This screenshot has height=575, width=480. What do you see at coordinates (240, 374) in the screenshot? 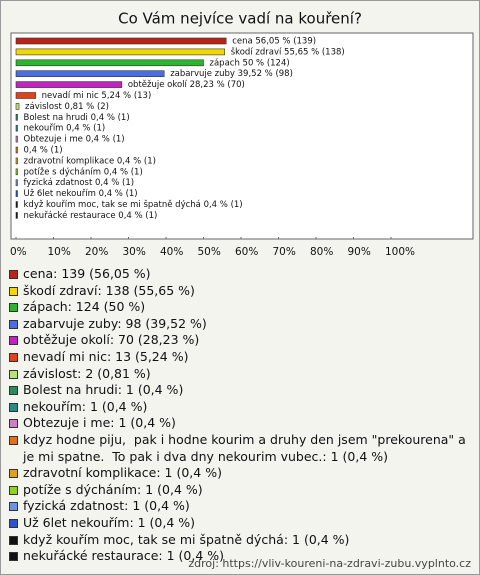
I see `legend-item: závislost: 2 (0,81 %)` at bounding box center [240, 374].